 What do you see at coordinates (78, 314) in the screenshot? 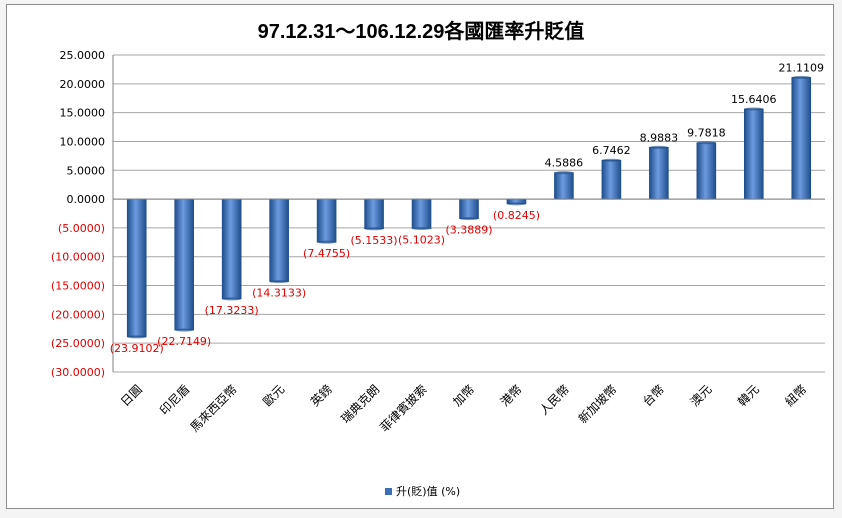
I see `y-tick-label: (20.0000)` at bounding box center [78, 314].